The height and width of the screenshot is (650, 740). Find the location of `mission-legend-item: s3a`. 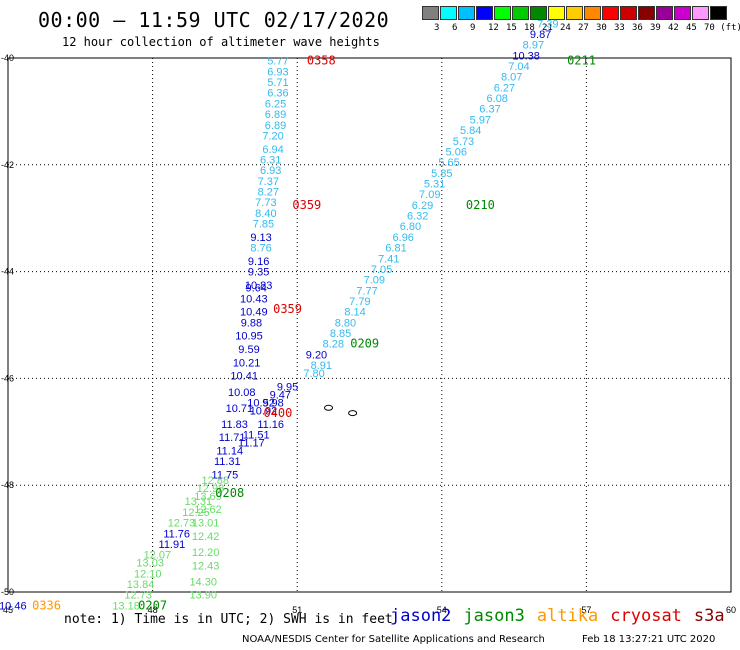

mission-legend-item: s3a is located at coordinates (709, 616).